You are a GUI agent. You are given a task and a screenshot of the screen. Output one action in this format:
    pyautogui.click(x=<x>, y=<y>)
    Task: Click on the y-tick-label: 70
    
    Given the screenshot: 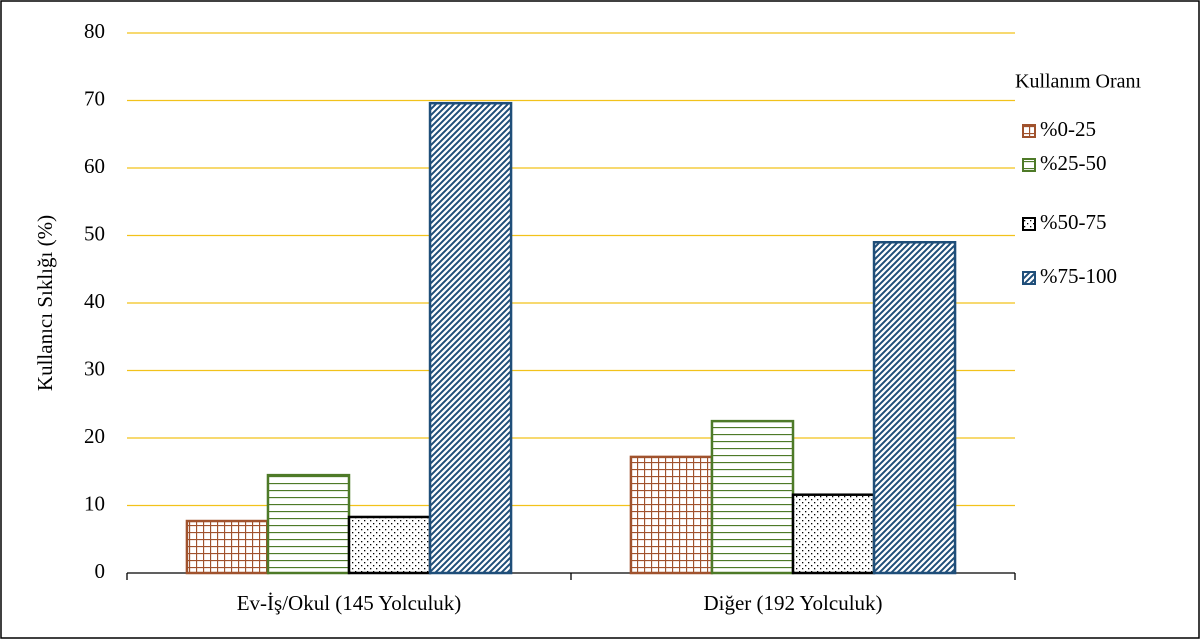 What is the action you would take?
    pyautogui.click(x=94, y=98)
    